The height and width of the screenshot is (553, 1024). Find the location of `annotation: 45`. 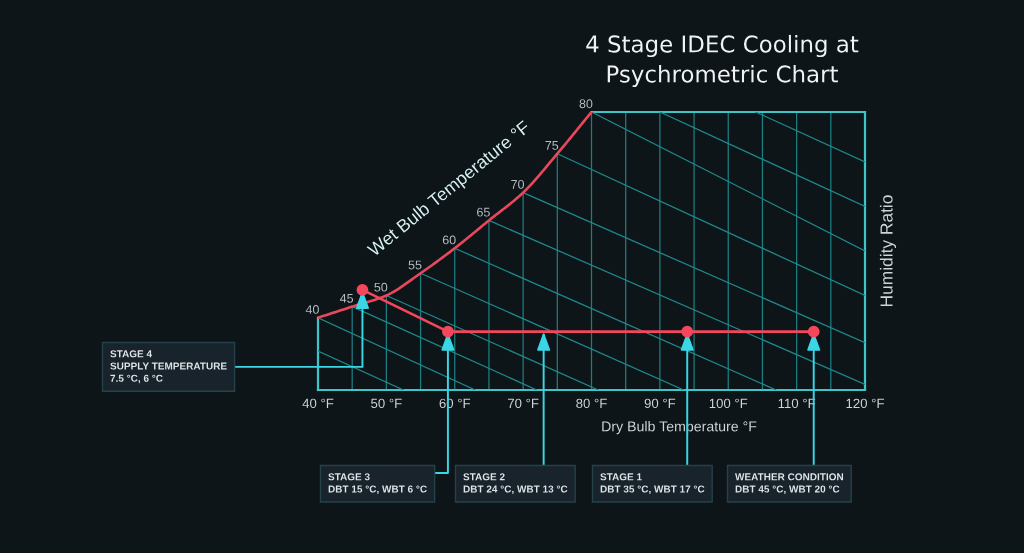

annotation: 45 is located at coordinates (346, 298).